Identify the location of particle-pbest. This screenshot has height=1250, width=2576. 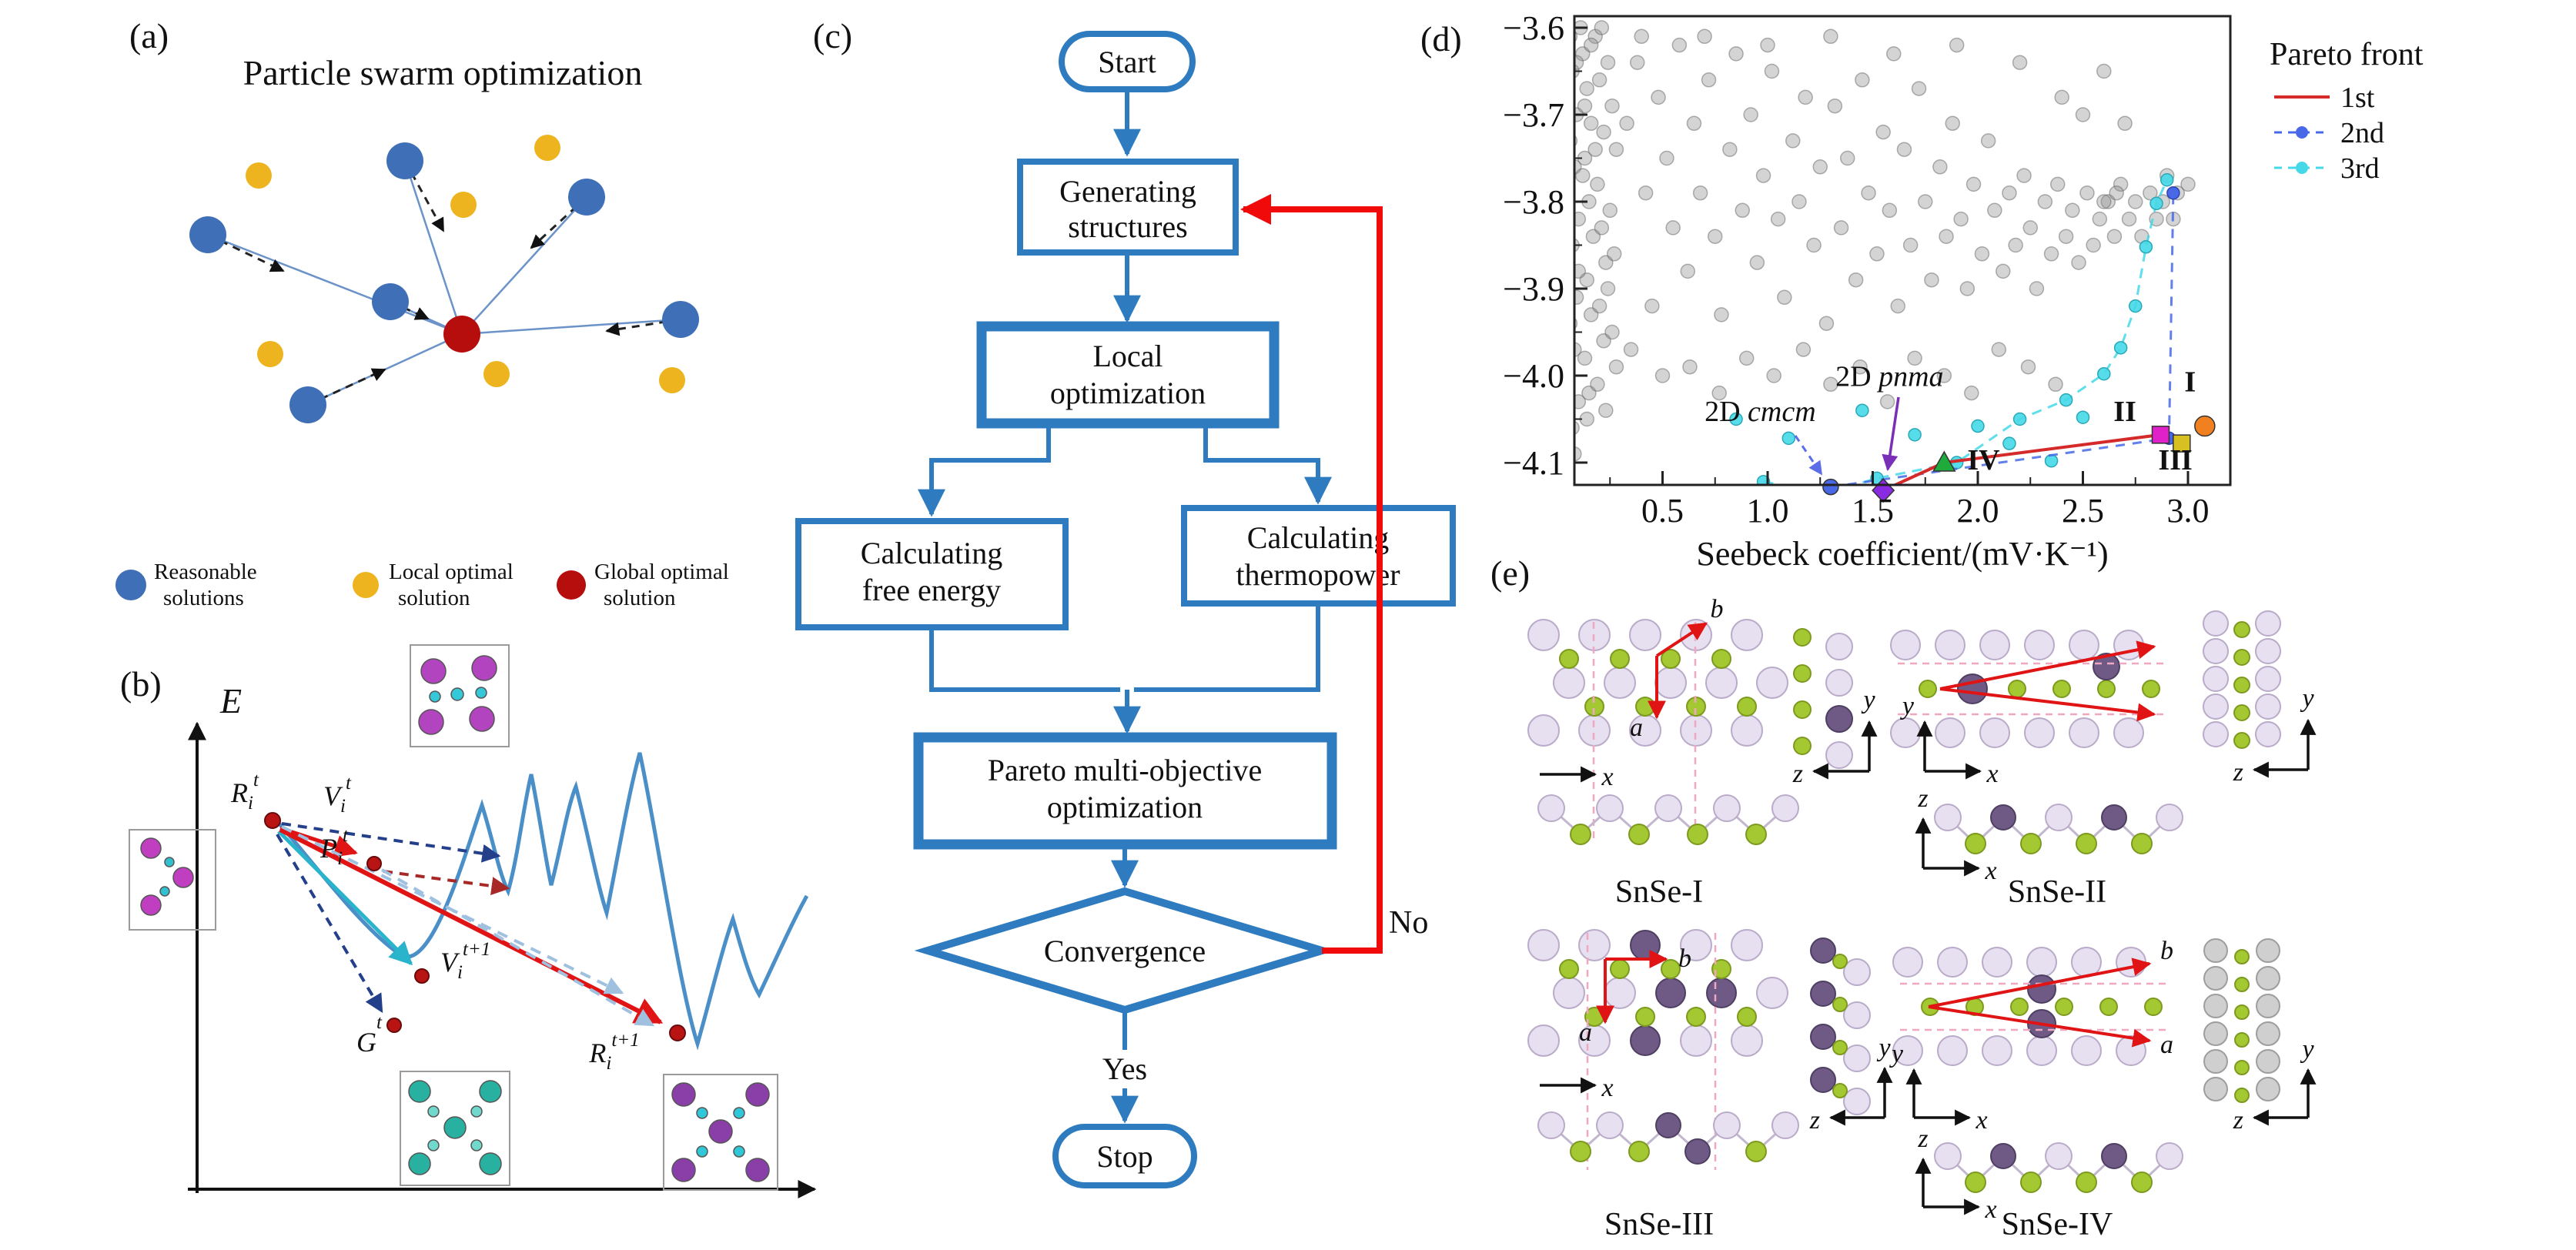
(374, 863).